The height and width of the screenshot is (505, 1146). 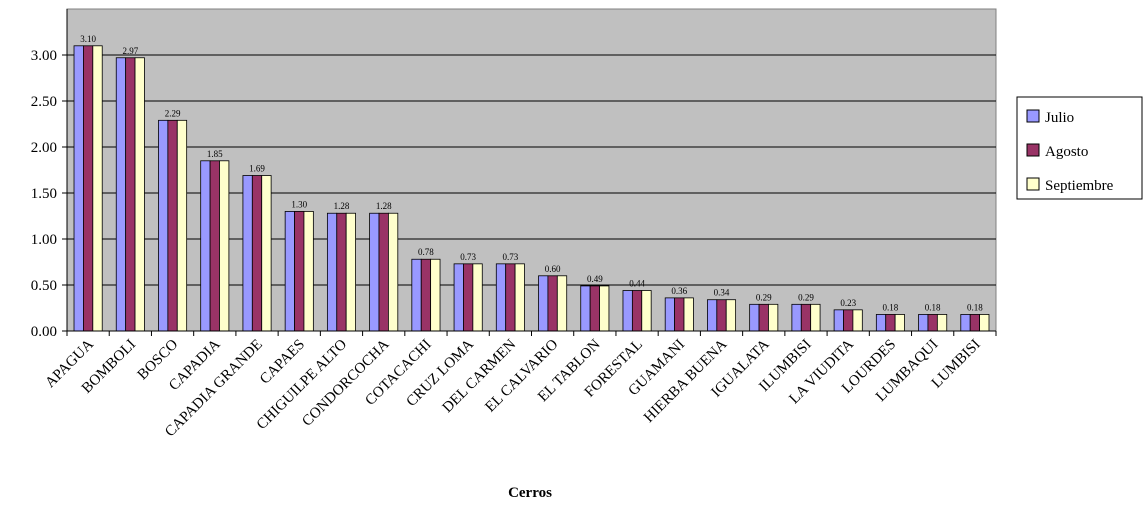 What do you see at coordinates (1033, 150) in the screenshot?
I see `legend-swatch-agosto` at bounding box center [1033, 150].